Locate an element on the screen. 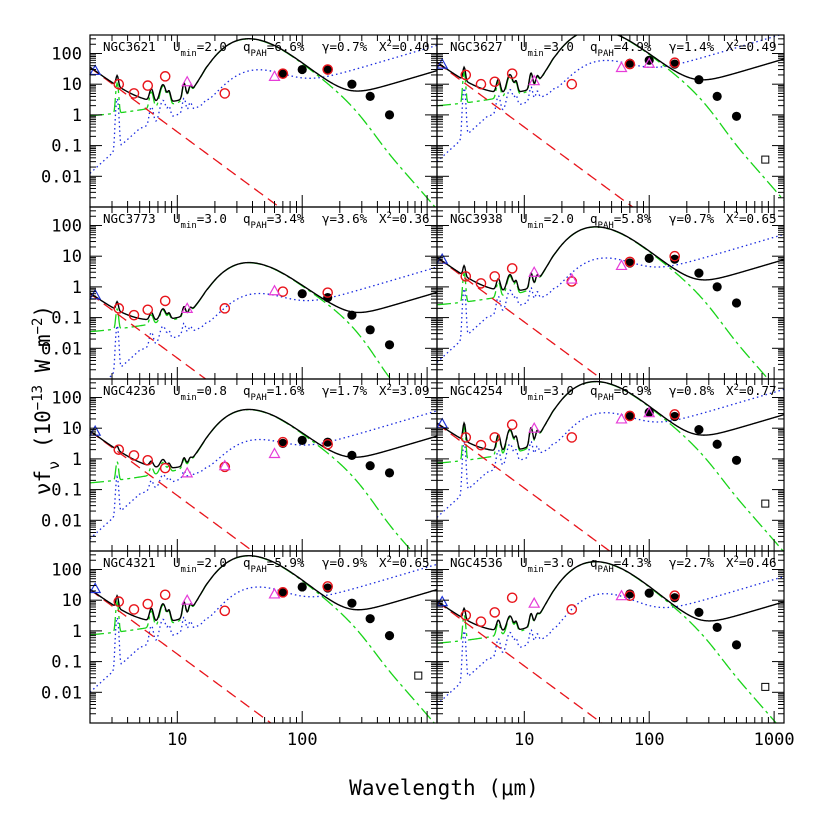  qpah-label: qPAH=5.8% is located at coordinates (621, 221).